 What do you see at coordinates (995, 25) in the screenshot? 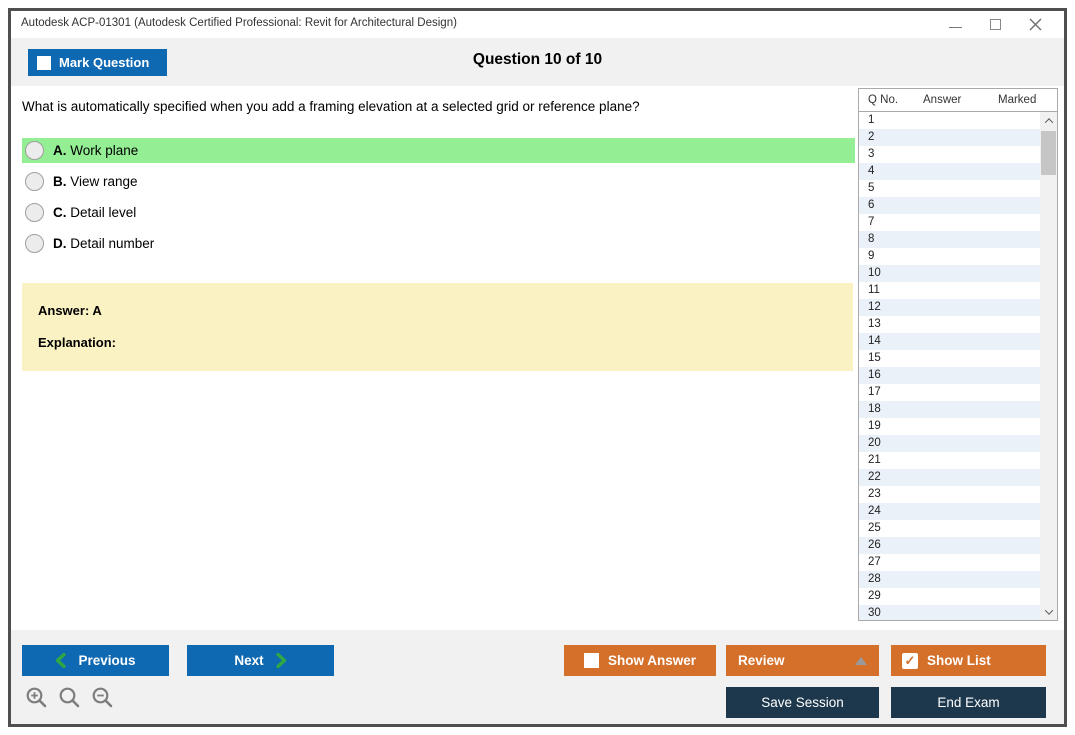
I see `maximize-button` at bounding box center [995, 25].